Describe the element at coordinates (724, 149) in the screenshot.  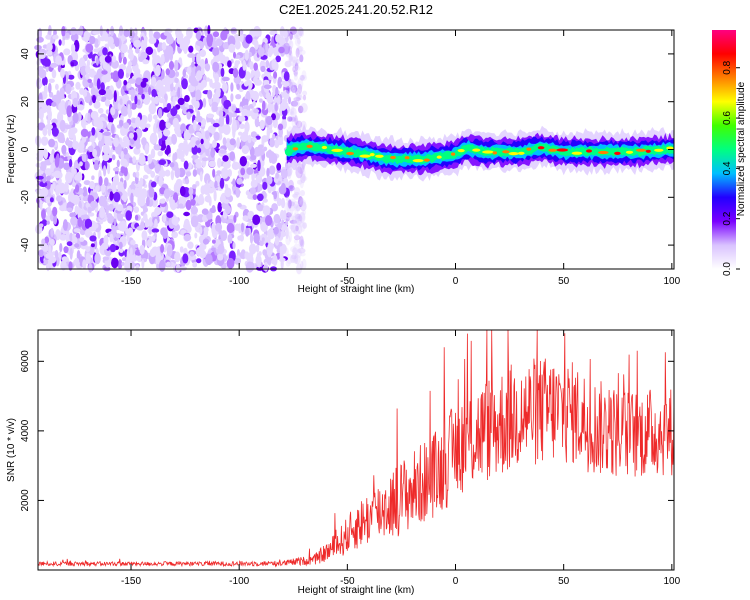
I see `colorbar-gradient` at that location.